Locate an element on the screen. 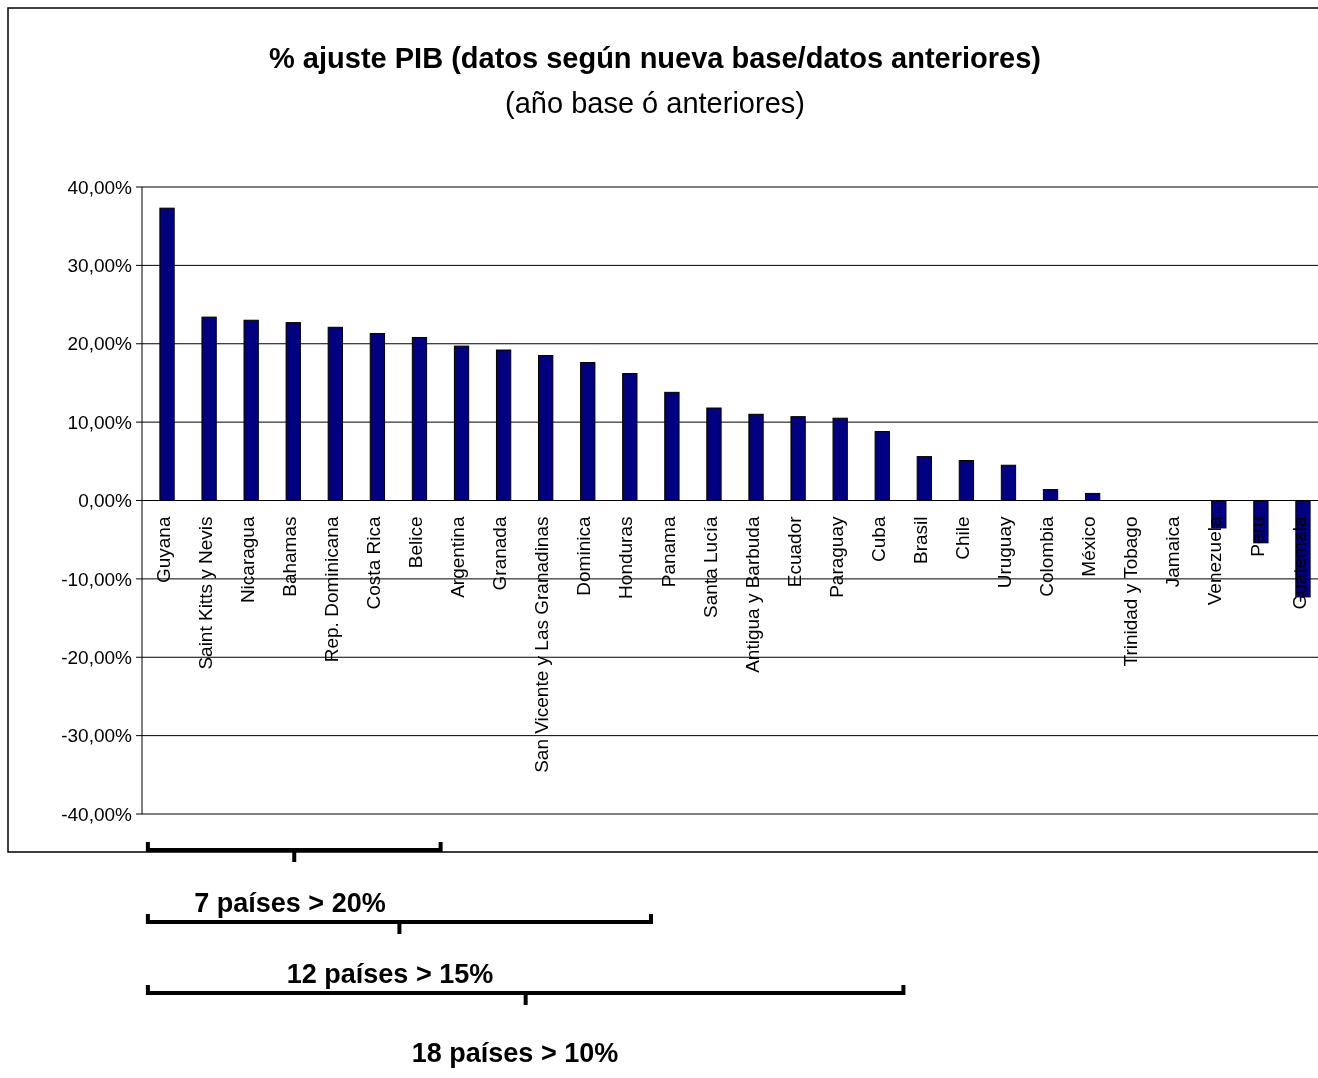 Image resolution: width=1318 pixels, height=1078 pixels. text: 12 países > 15% is located at coordinates (390, 974).